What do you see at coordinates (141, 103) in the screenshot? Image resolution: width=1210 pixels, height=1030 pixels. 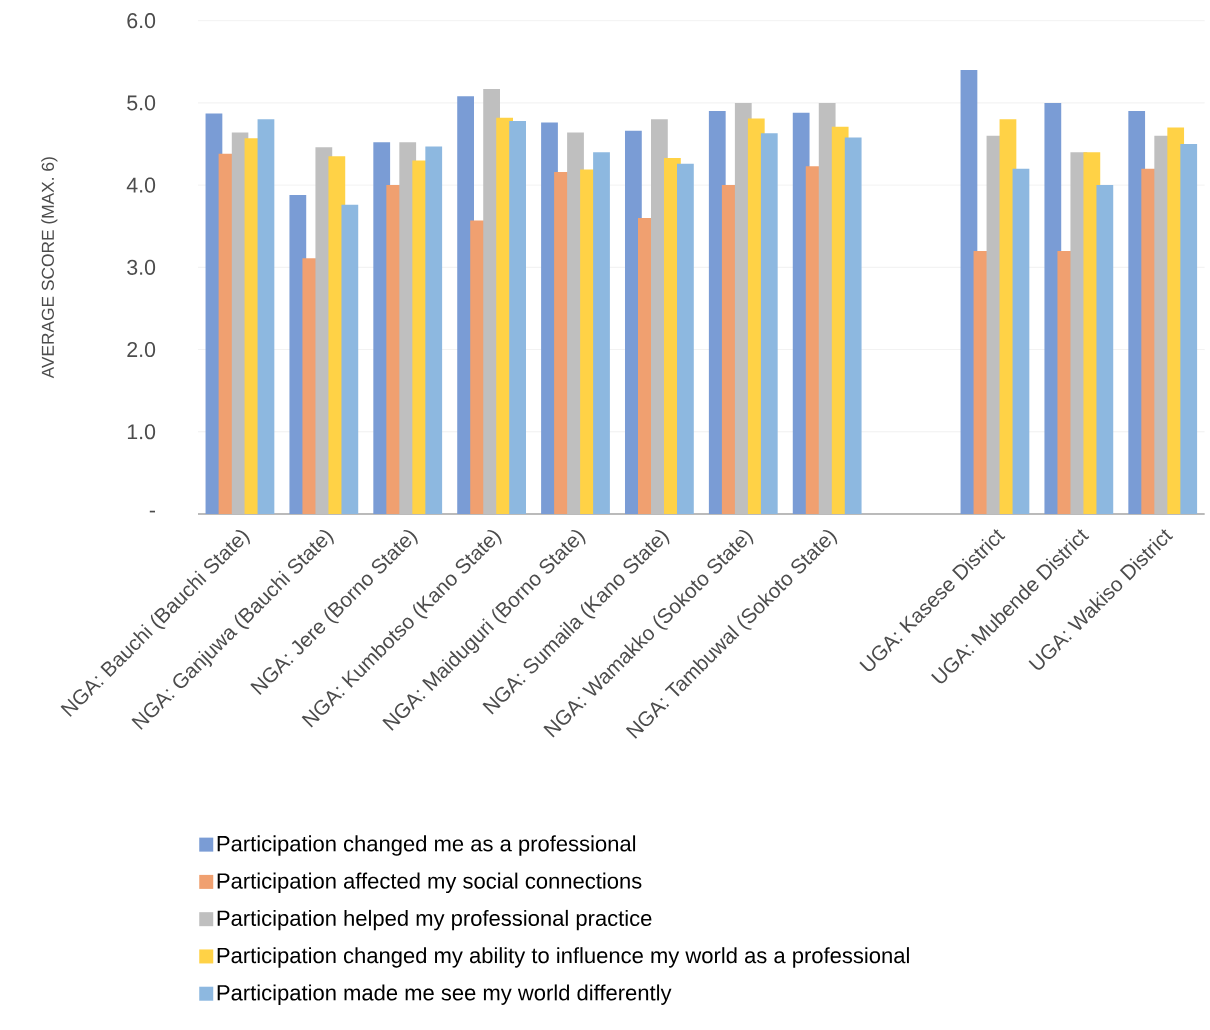 I see `y-tick-label: 5.0` at bounding box center [141, 103].